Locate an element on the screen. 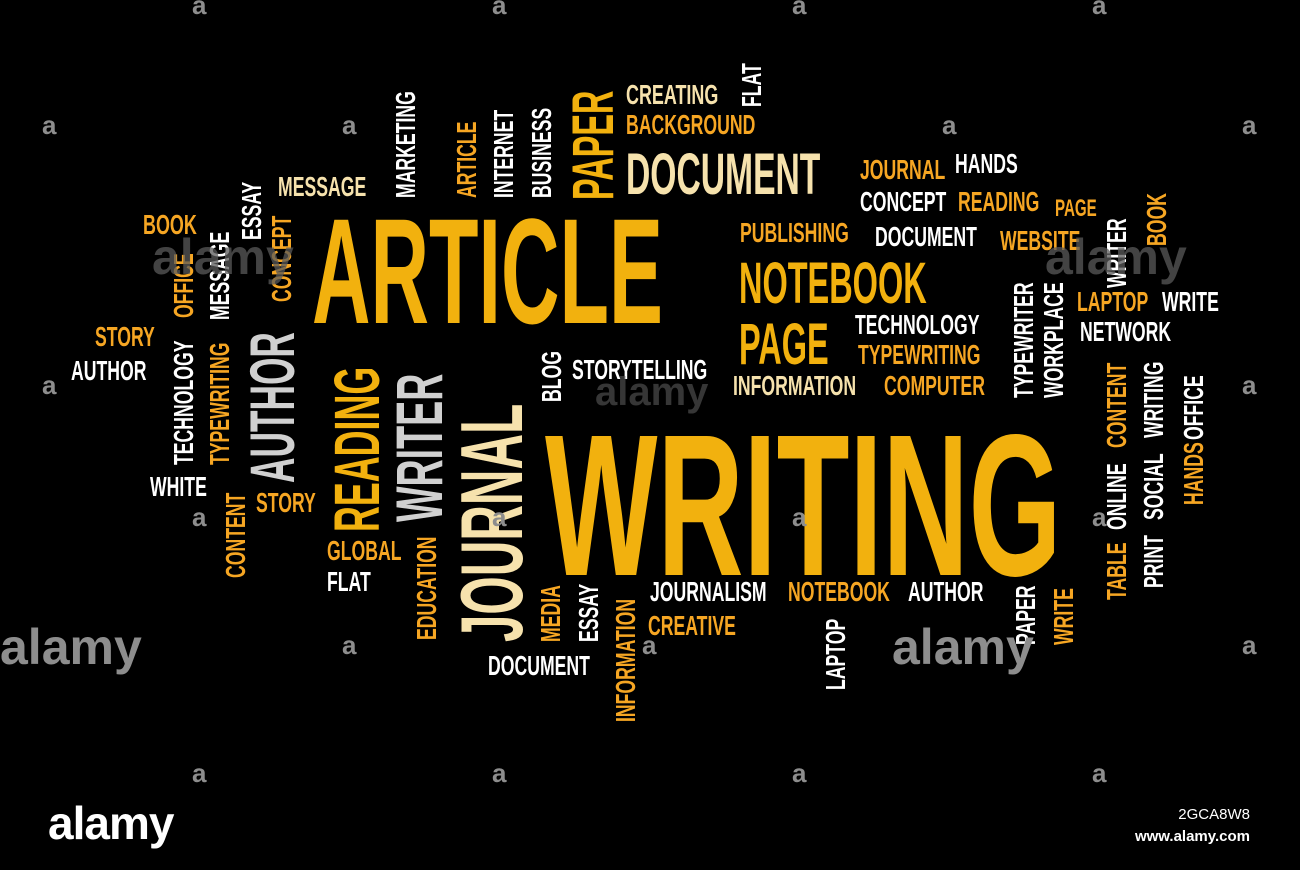 Image resolution: width=1300 pixels, height=870 pixels. word-media: MEDIA is located at coordinates (550, 613).